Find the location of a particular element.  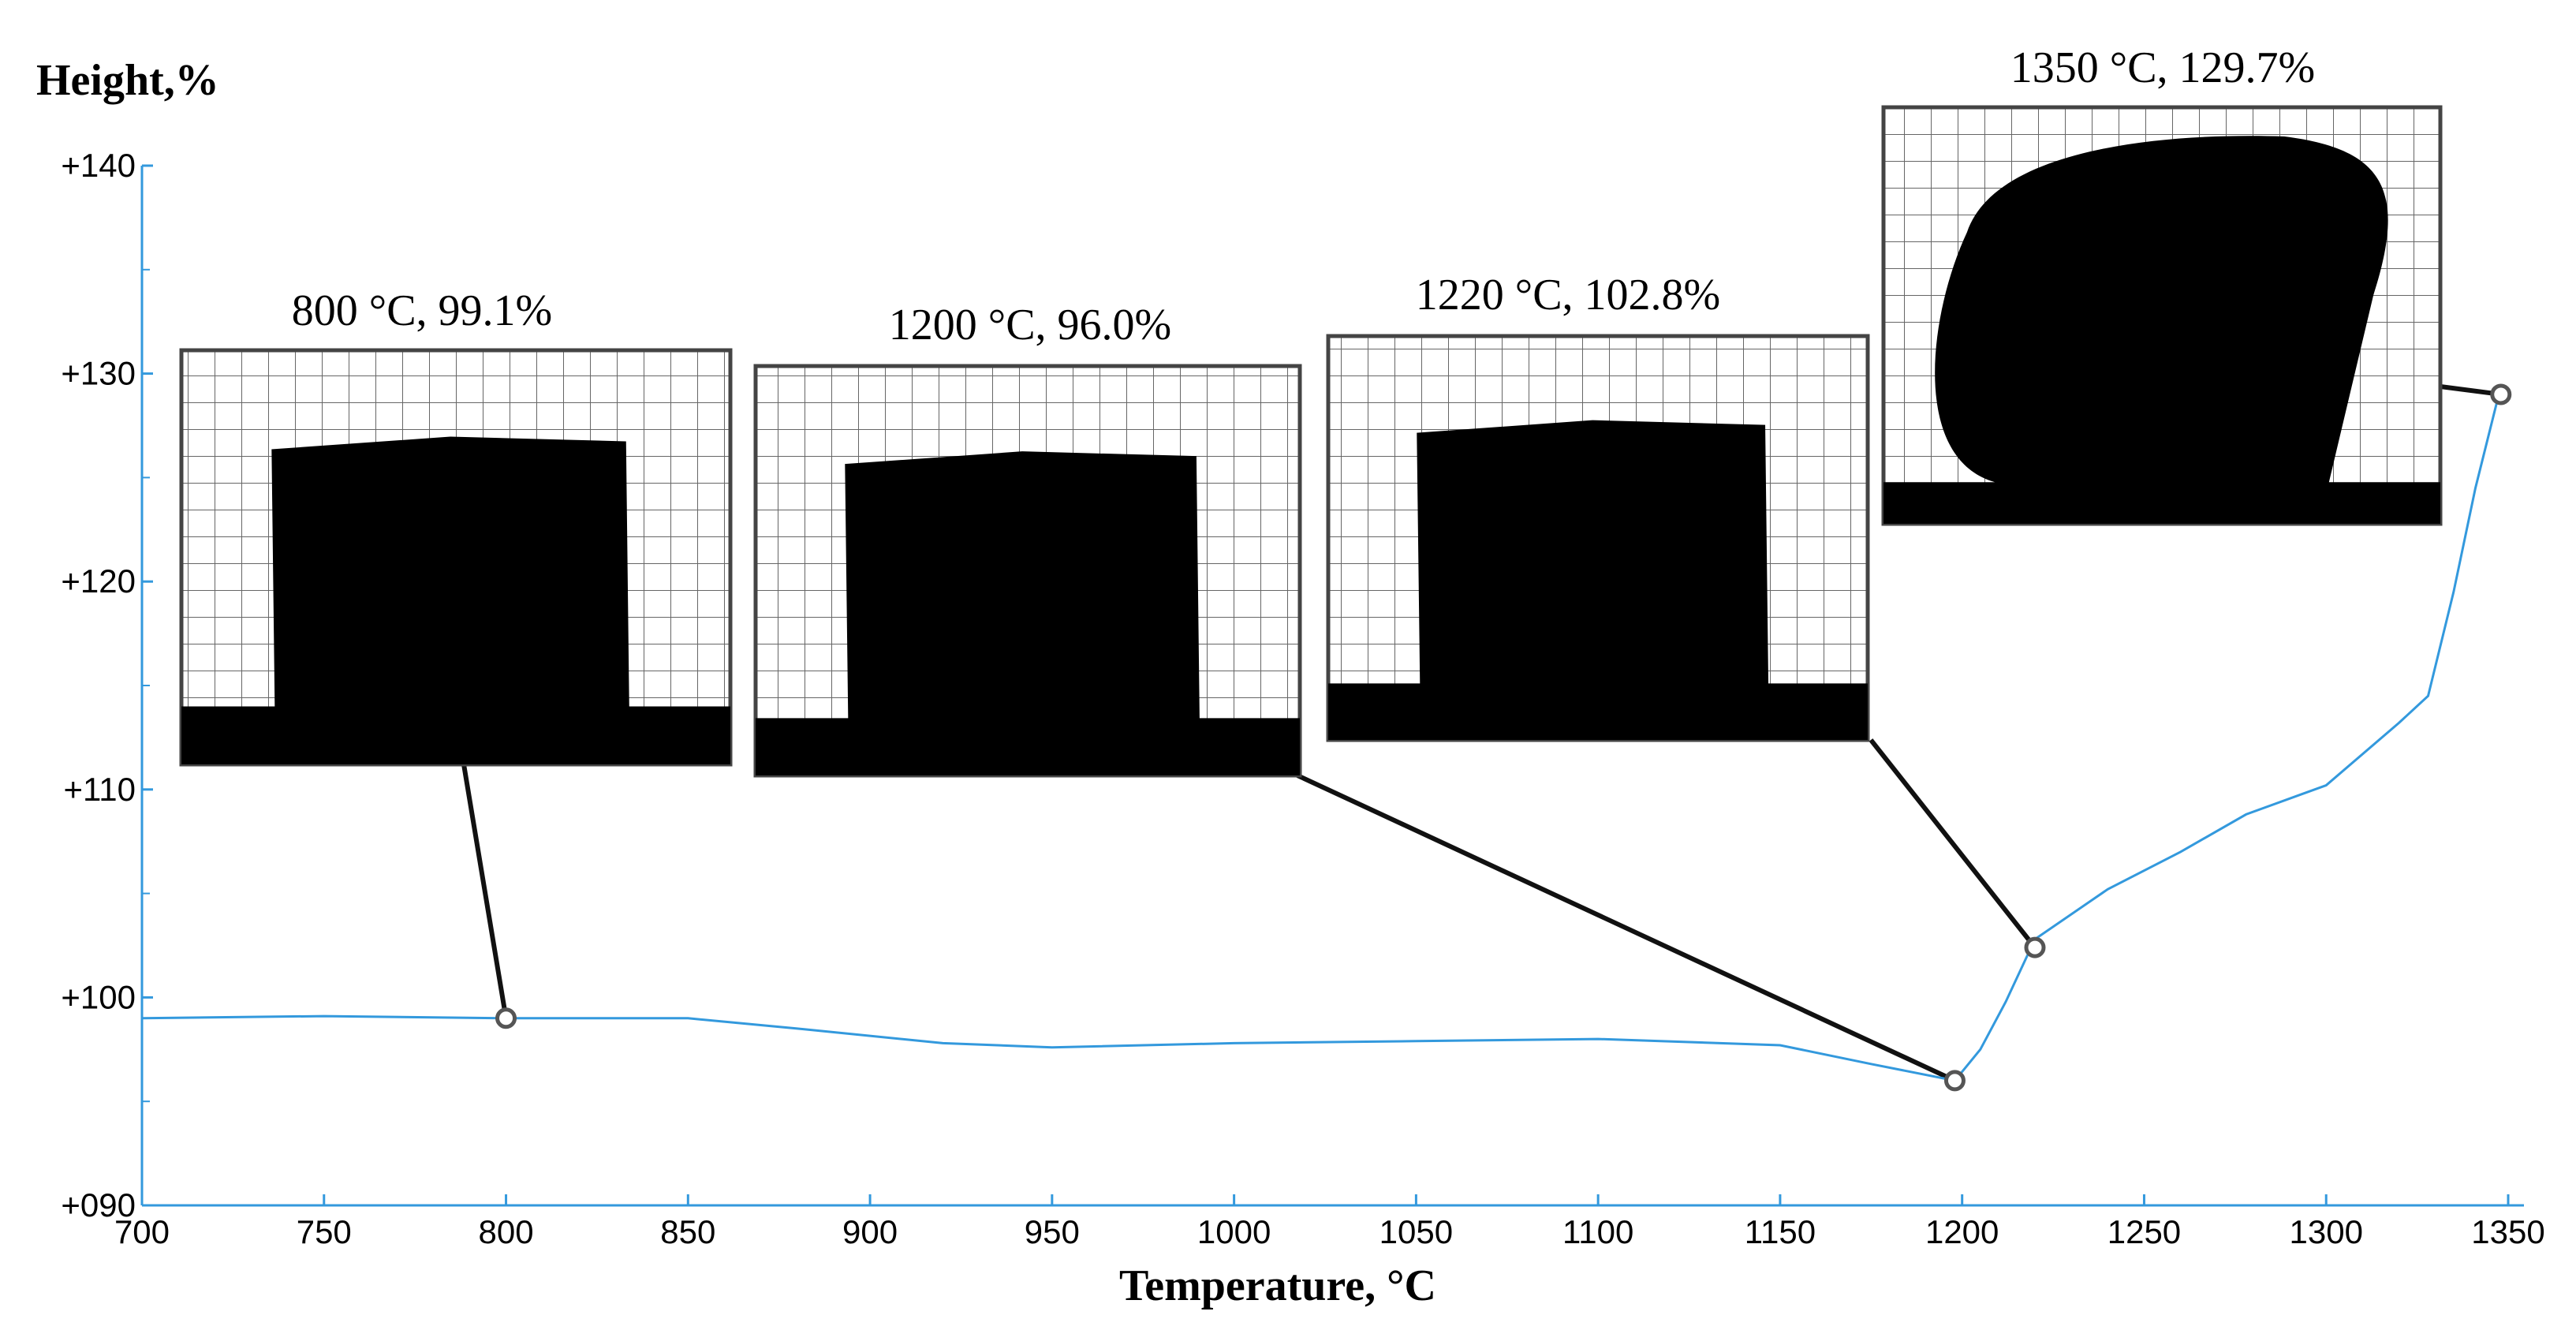

callout-2: 1200 °C, 96.0% is located at coordinates (1027, 539).